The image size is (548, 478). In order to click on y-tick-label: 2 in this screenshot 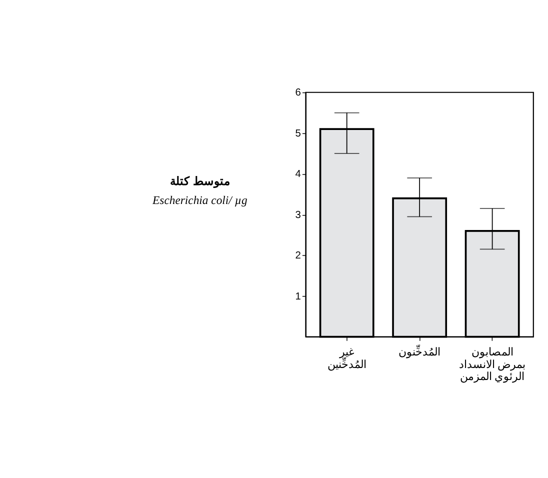, I will do `click(298, 256)`.